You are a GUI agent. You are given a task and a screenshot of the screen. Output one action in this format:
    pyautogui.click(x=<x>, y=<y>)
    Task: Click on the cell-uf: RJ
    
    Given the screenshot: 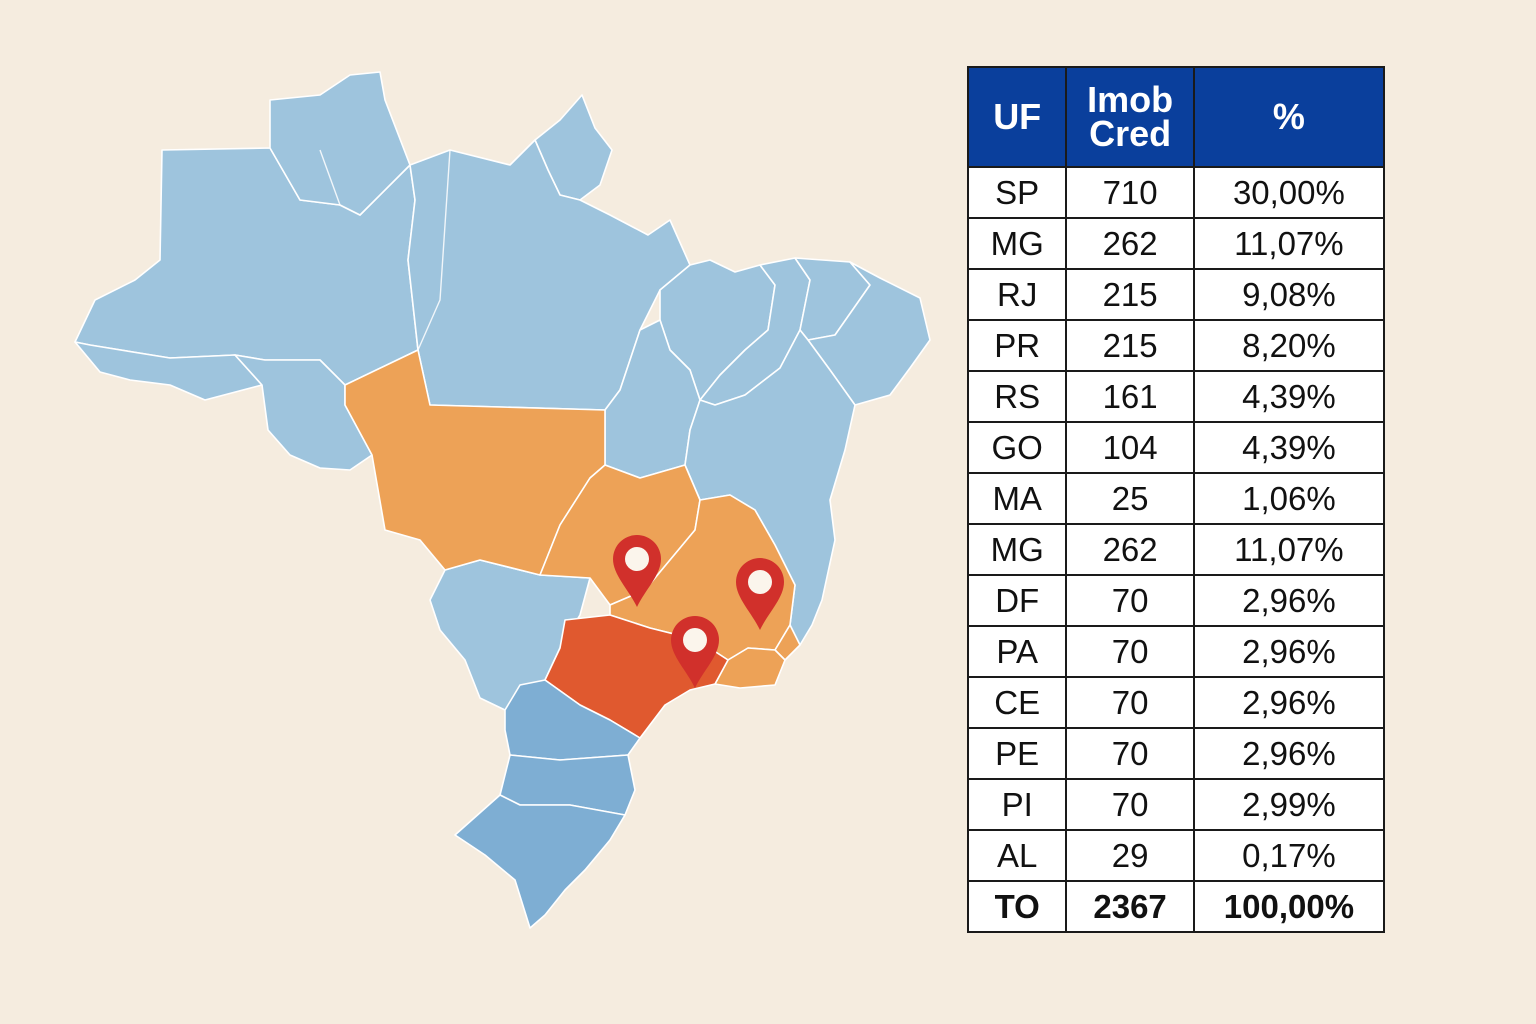 What is the action you would take?
    pyautogui.click(x=1017, y=294)
    